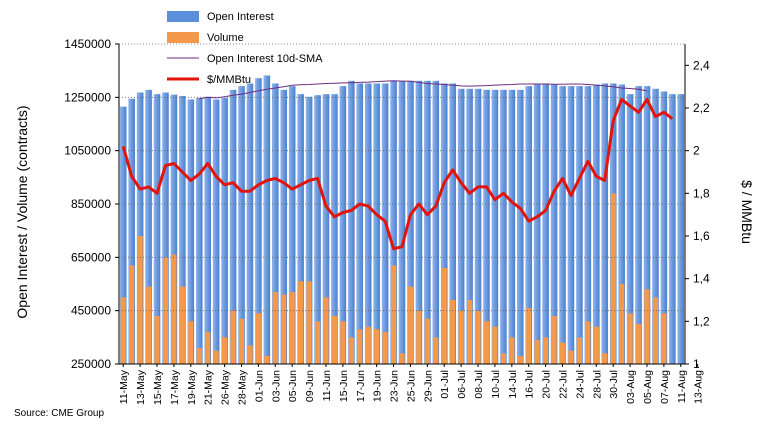  What do you see at coordinates (310, 386) in the screenshot?
I see `x-tick-label: 09-Jun` at bounding box center [310, 386].